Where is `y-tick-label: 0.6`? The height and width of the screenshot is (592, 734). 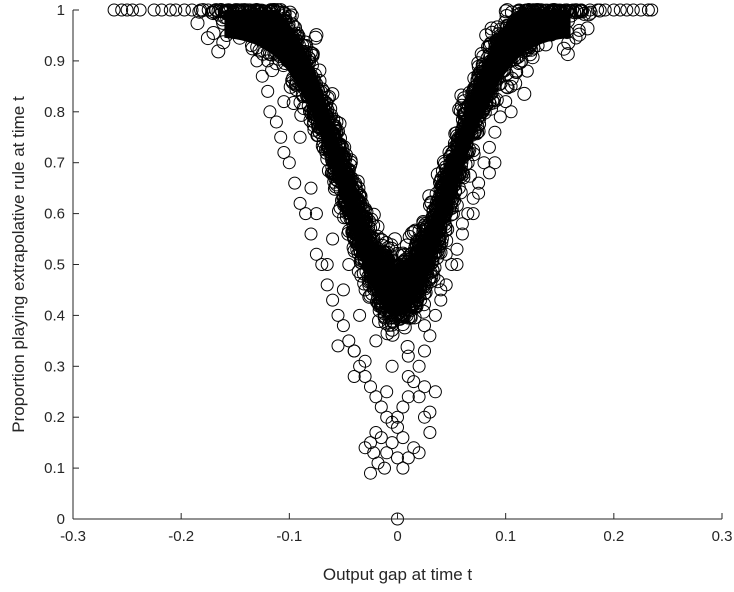
y-tick-label: 0.6 is located at coordinates (54, 214).